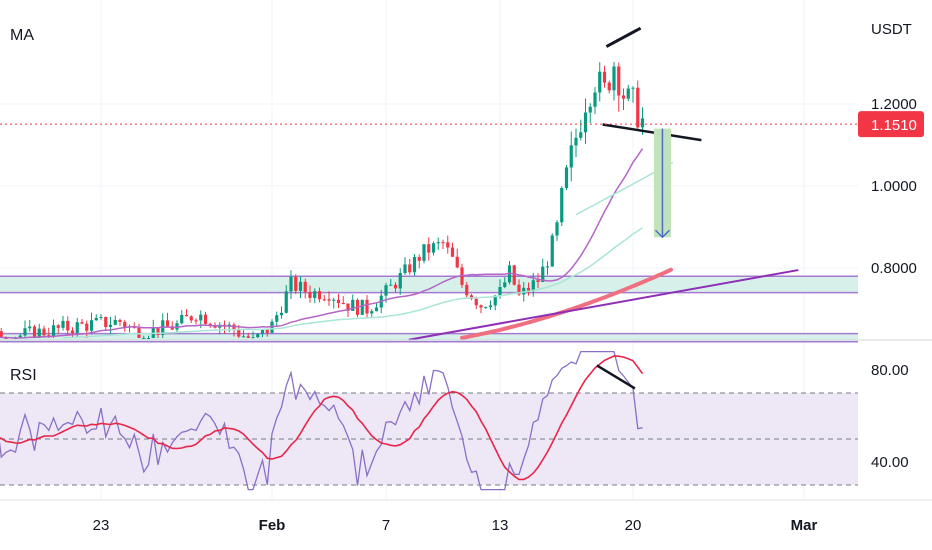 The width and height of the screenshot is (932, 550). I want to click on x-tick-label: 23, so click(101, 525).